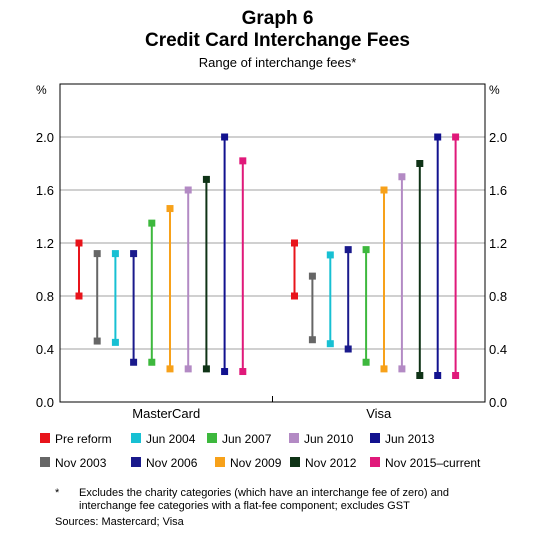 This screenshot has height=546, width=555. Describe the element at coordinates (172, 463) in the screenshot. I see `legend-label: Nov 2006` at that location.